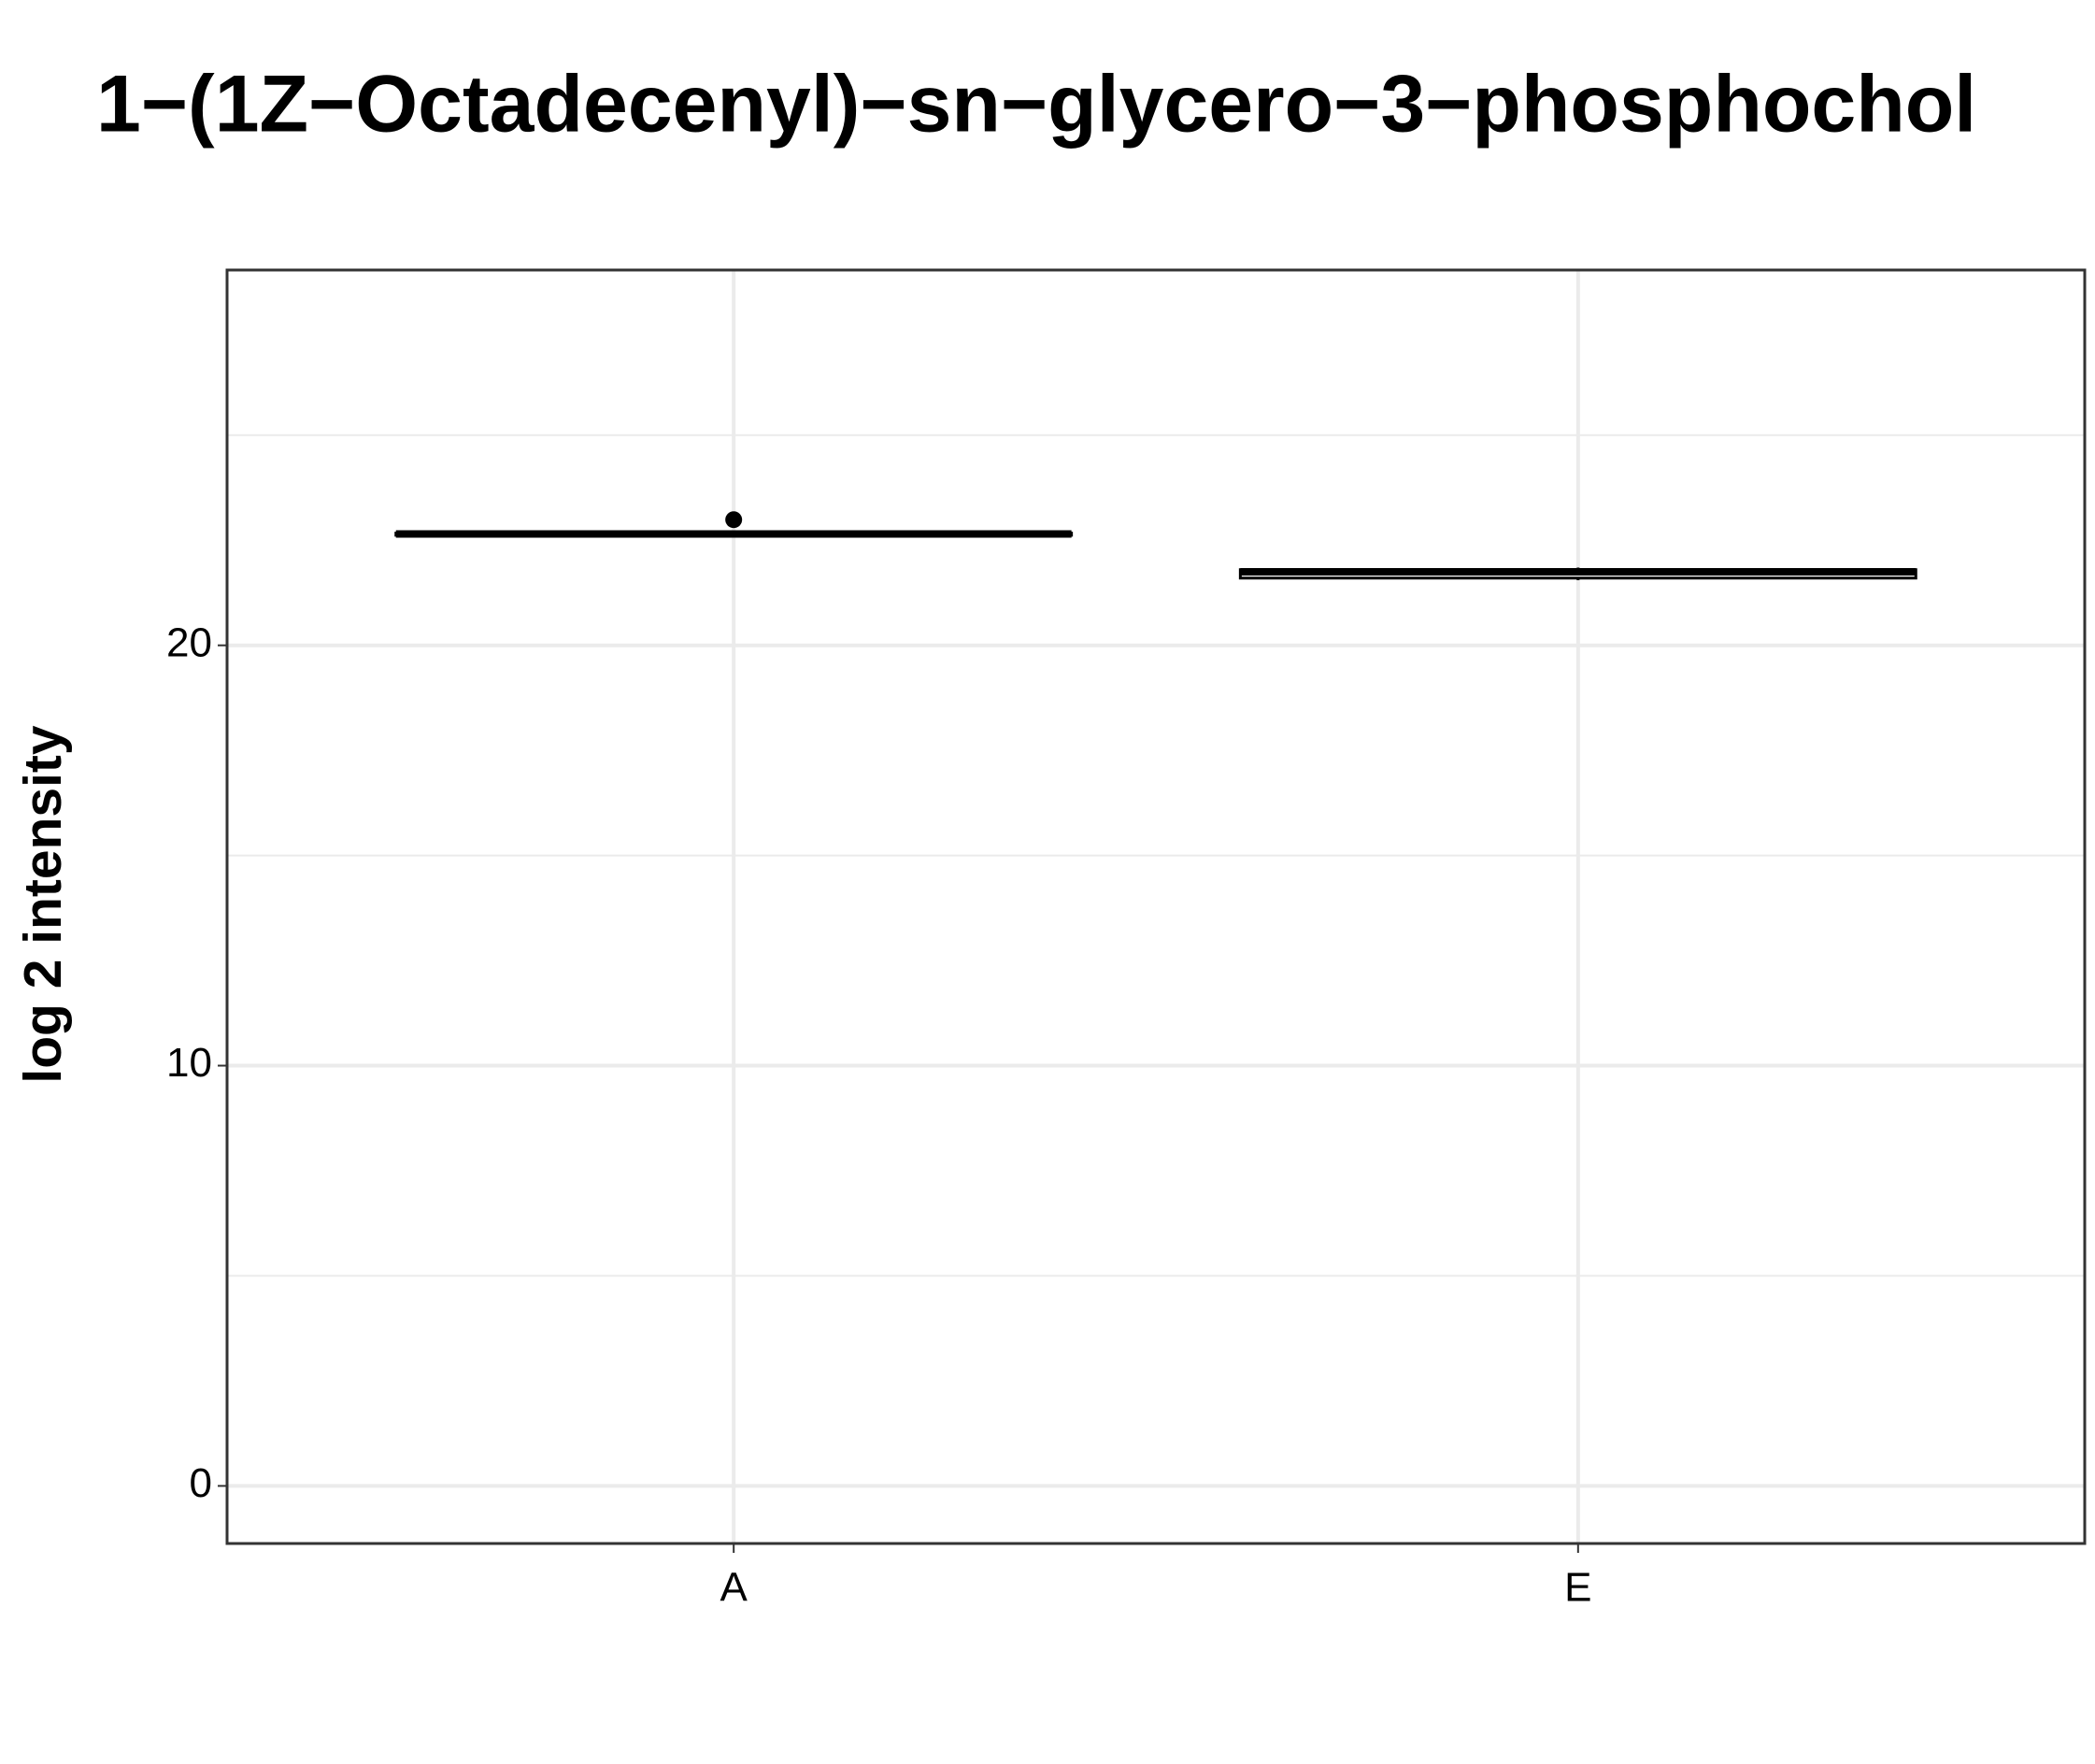  I want to click on y-tick-label: 0, so click(201, 1483).